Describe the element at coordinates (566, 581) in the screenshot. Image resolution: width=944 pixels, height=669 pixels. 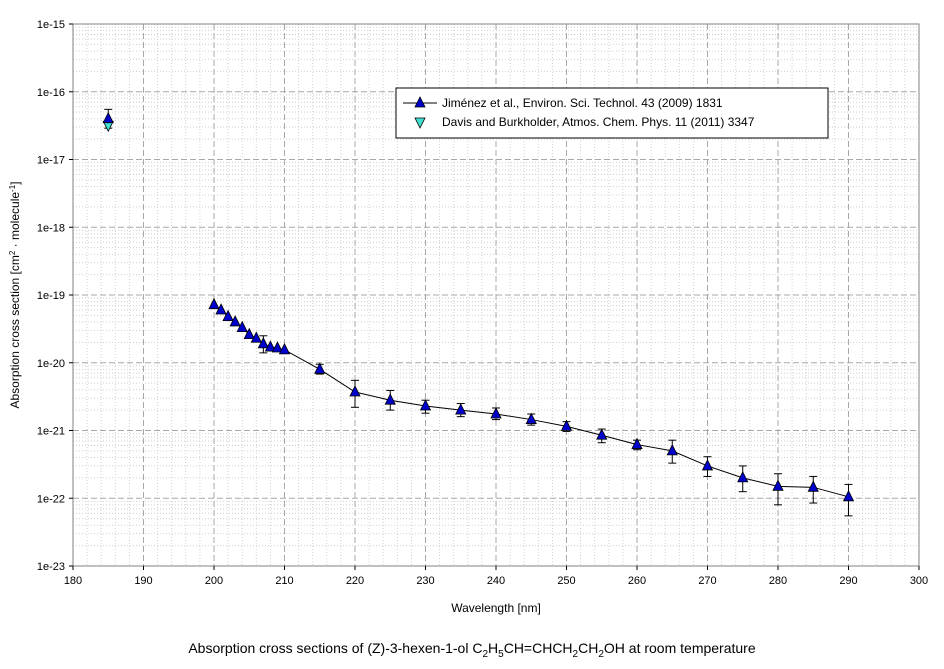
I see `x-tick-label: 250` at that location.